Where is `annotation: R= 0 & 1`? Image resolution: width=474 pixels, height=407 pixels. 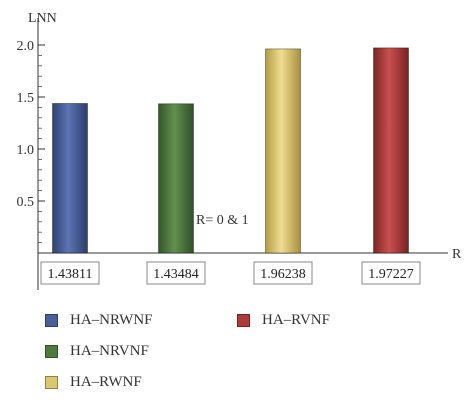 annotation: R= 0 & 1 is located at coordinates (222, 220).